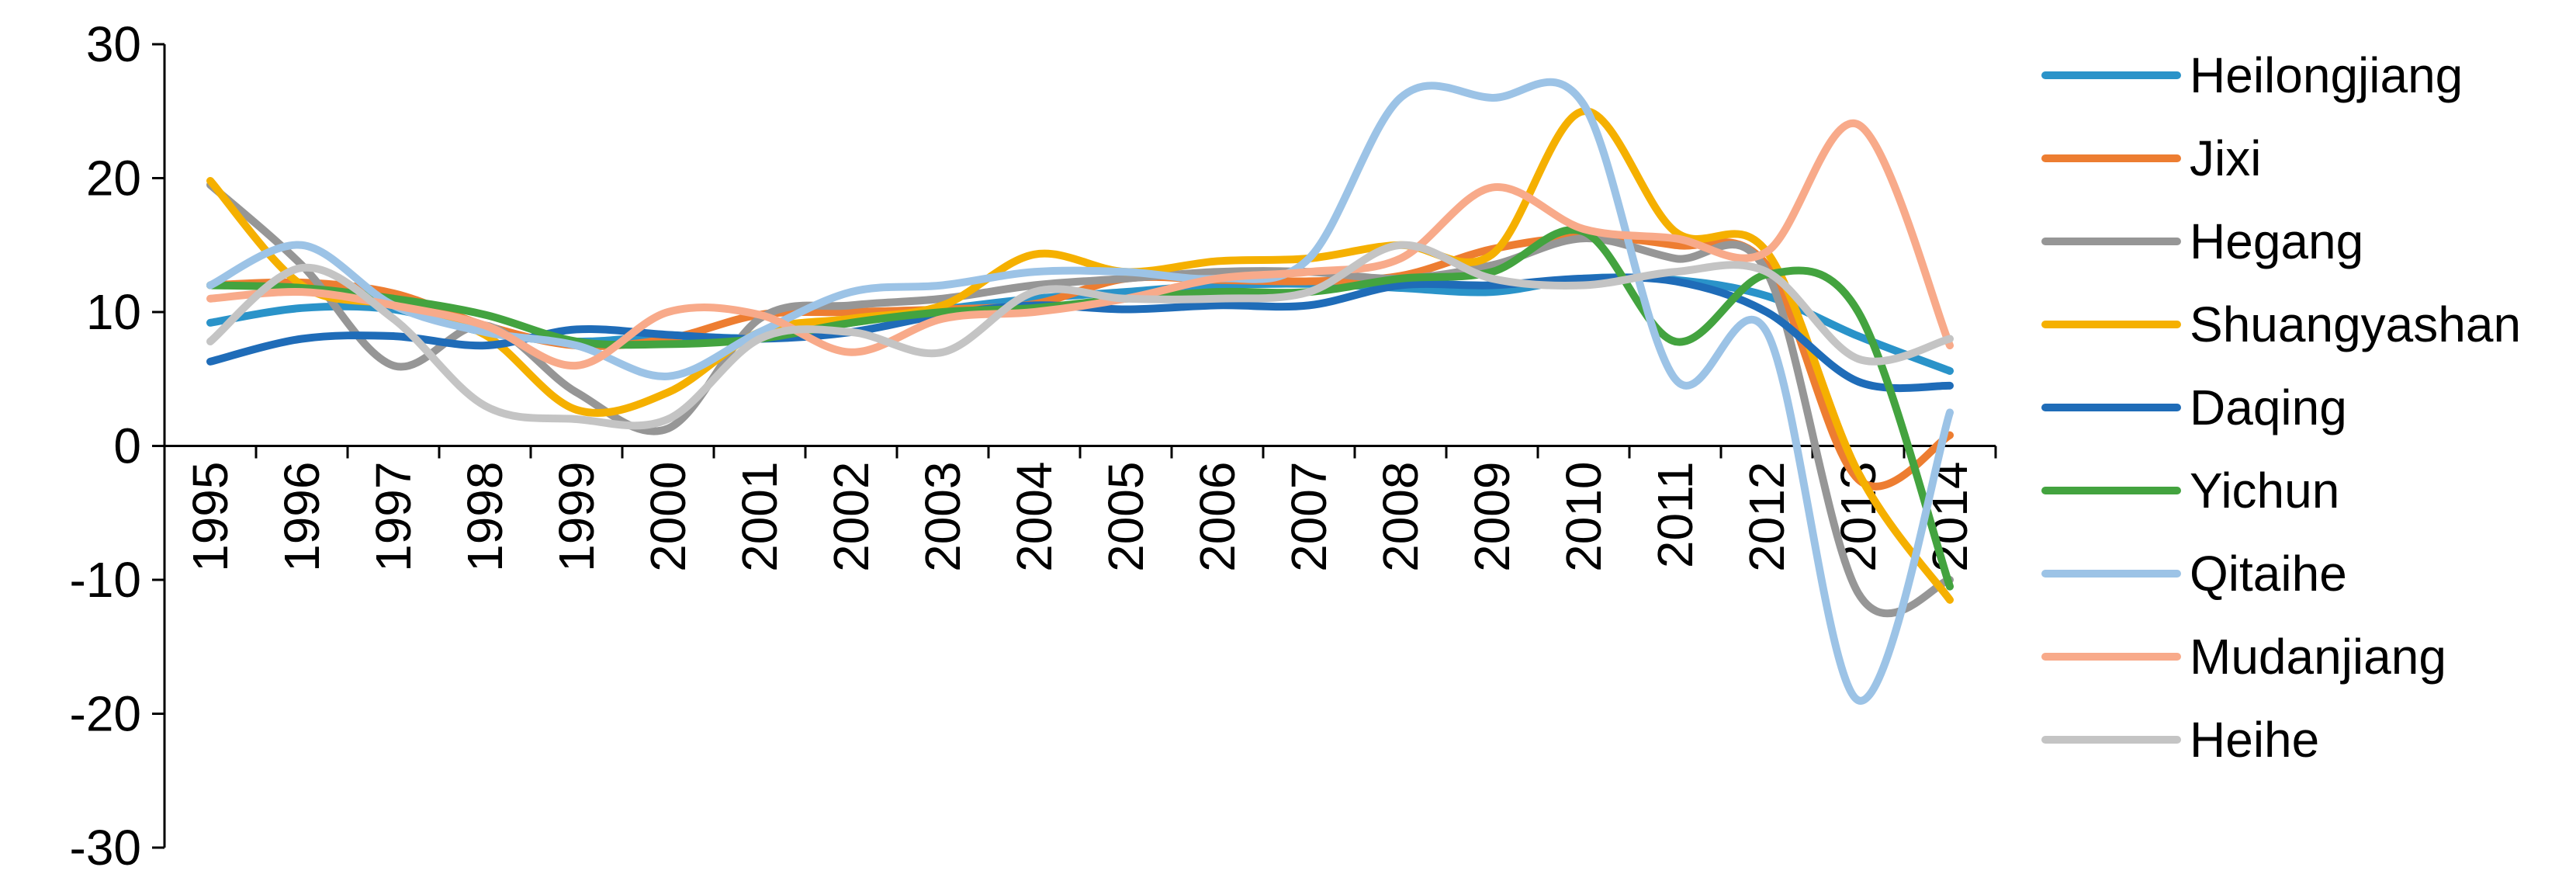 Image resolution: width=2576 pixels, height=881 pixels. I want to click on x-tick-label: 2004, so click(1034, 517).